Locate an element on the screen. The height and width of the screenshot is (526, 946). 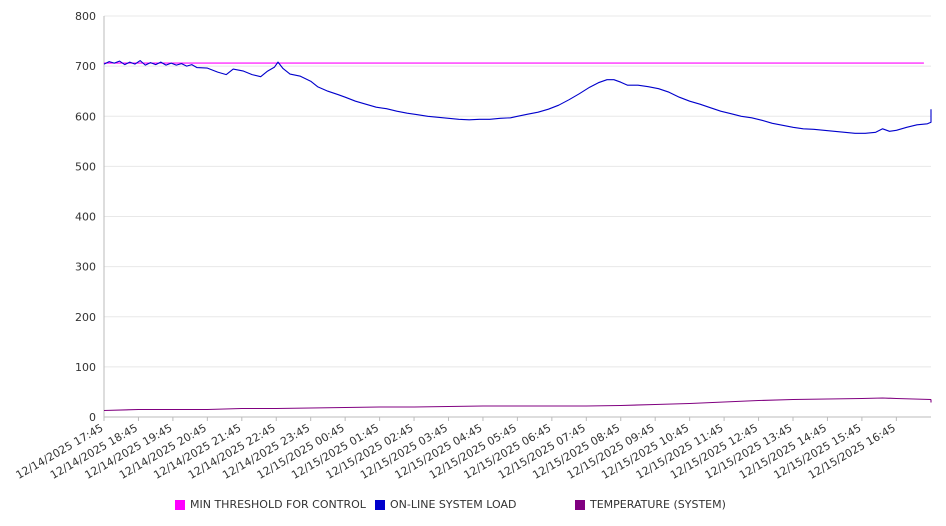
y-tick-label: 300 is located at coordinates (85, 267).